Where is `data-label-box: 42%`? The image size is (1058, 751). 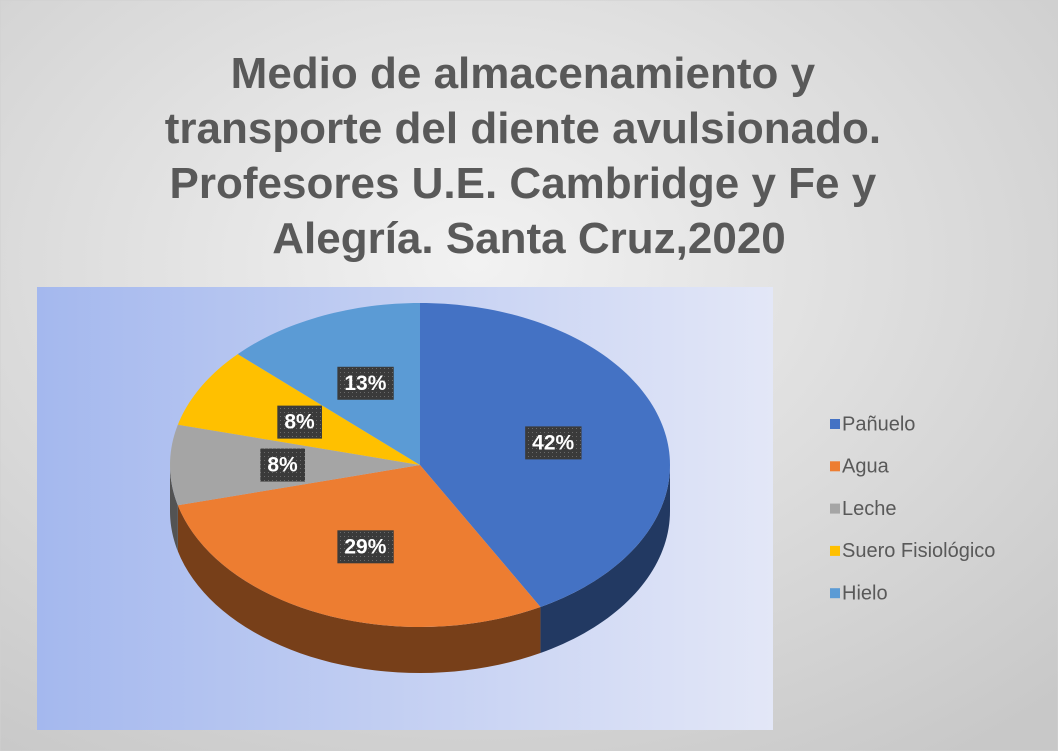 data-label-box: 42% is located at coordinates (553, 443).